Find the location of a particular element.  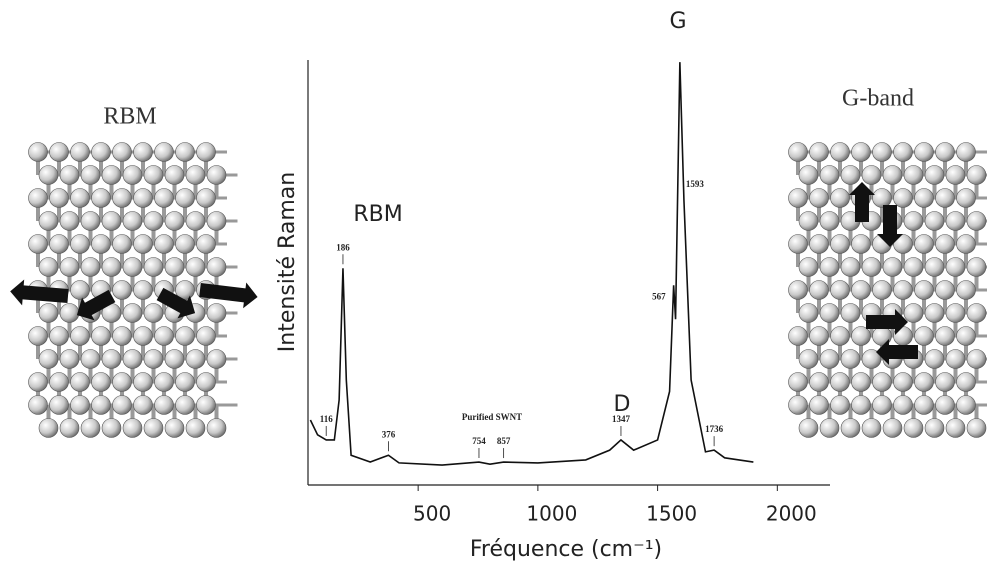

x-tick-label: 500 is located at coordinates (432, 514).